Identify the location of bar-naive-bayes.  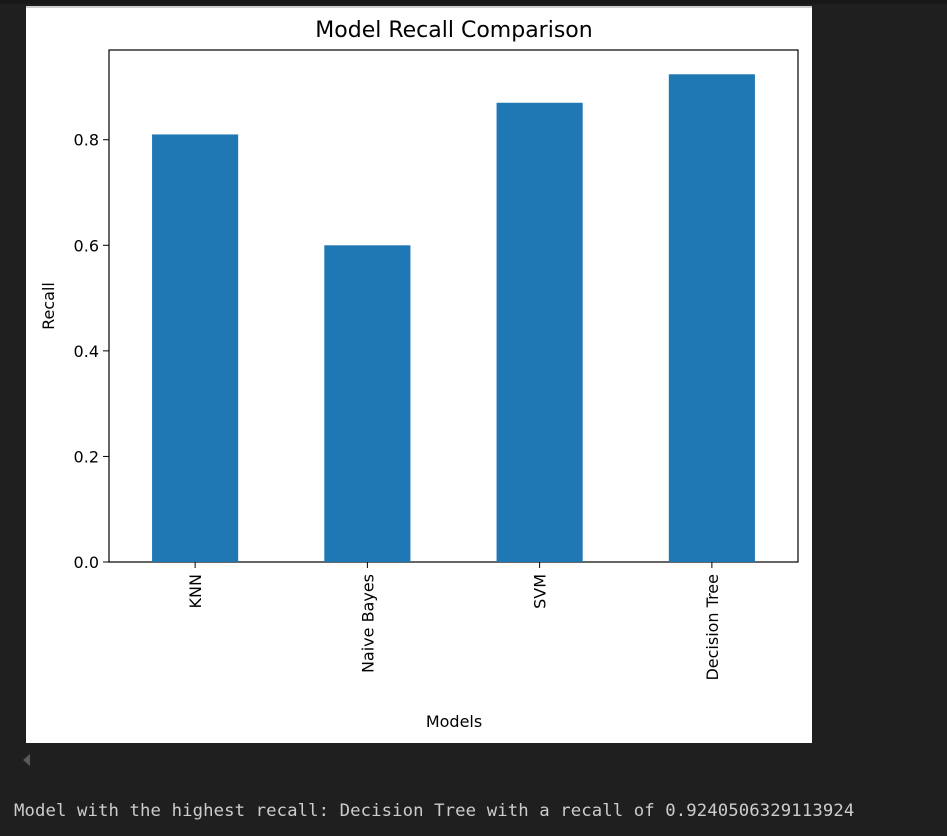
(367, 404).